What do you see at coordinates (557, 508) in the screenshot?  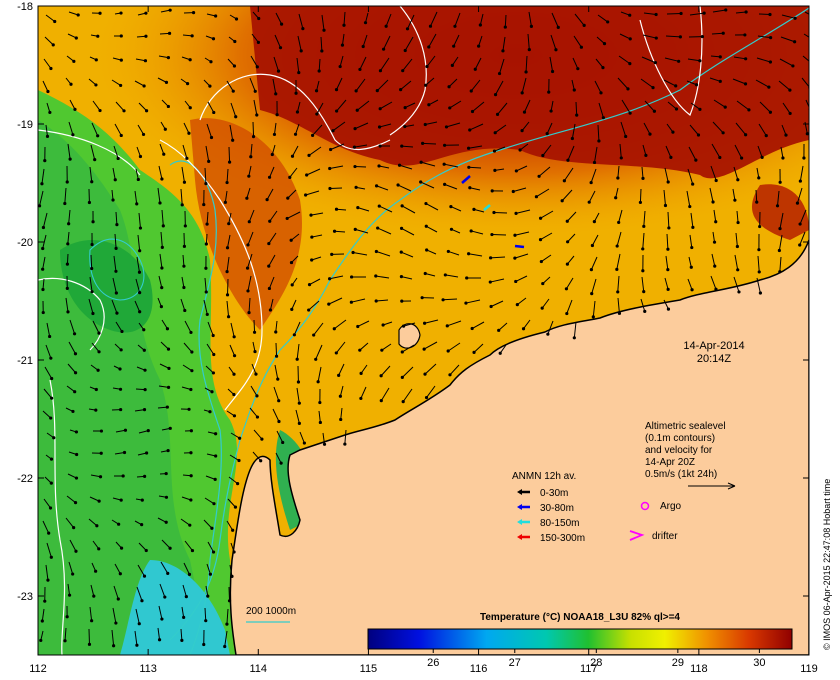 I see `legend-label: 30-80m` at bounding box center [557, 508].